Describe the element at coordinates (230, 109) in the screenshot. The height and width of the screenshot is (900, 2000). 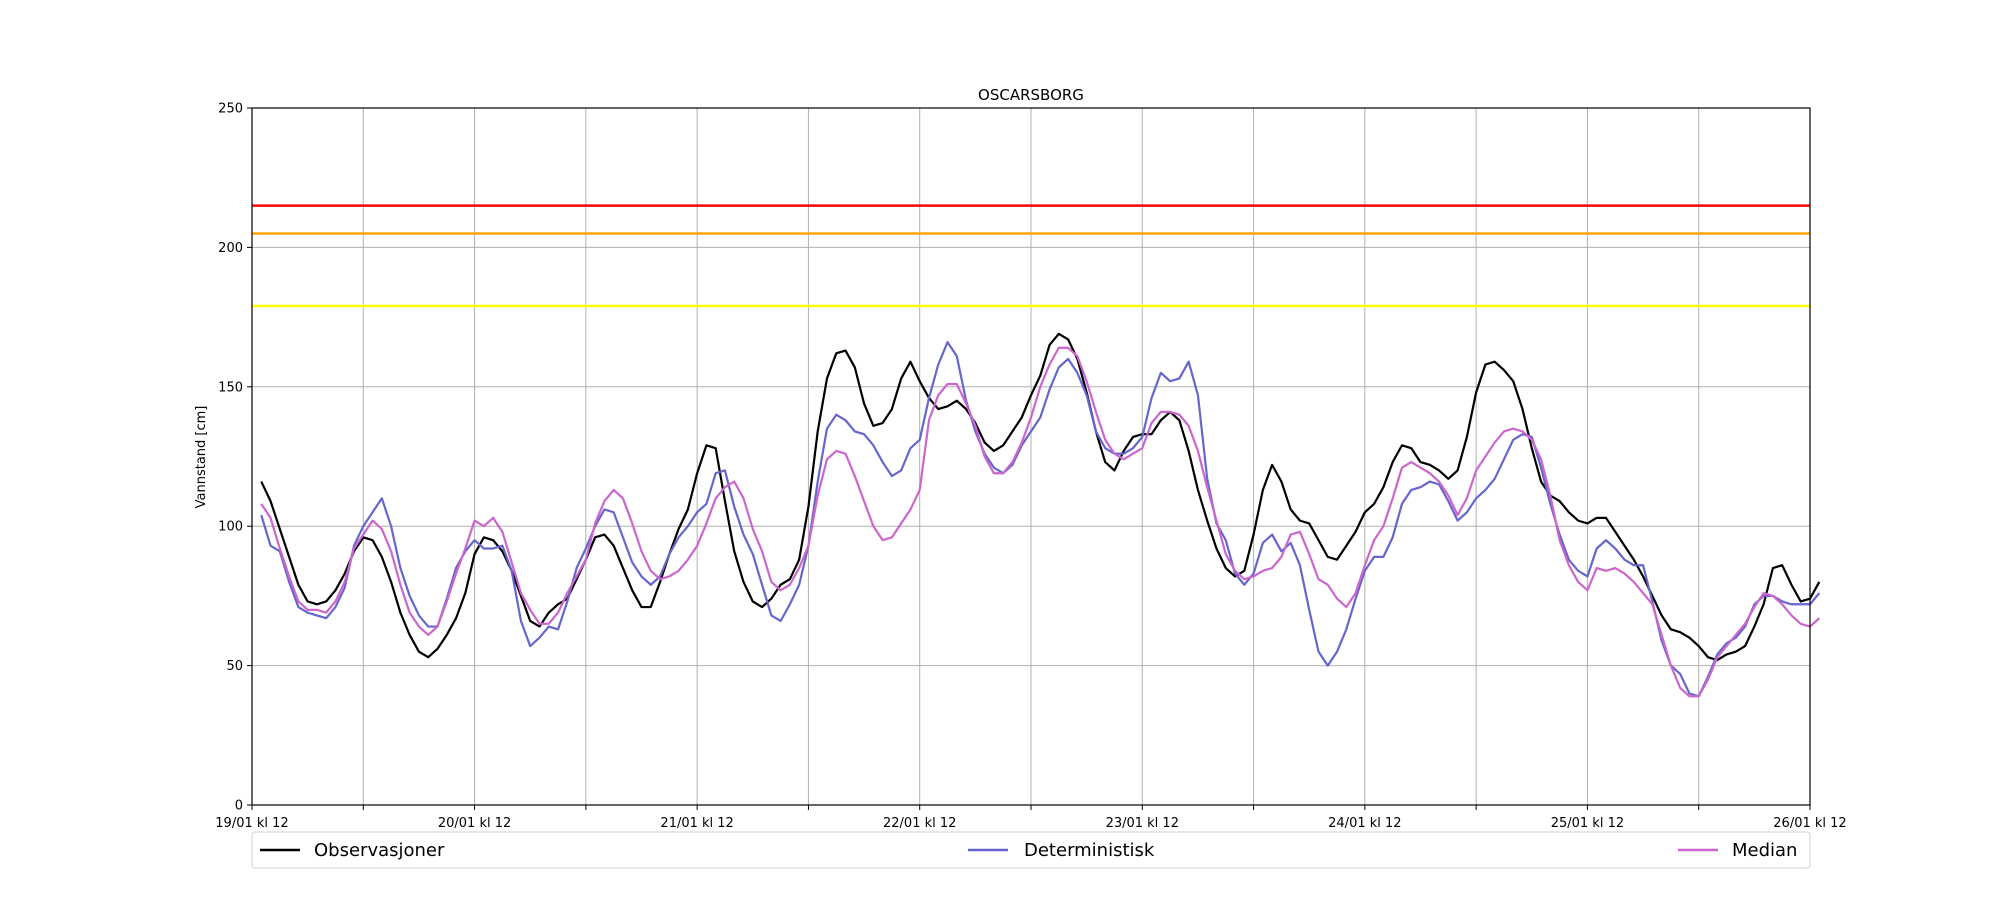
I see `y-tick-label: 250` at that location.